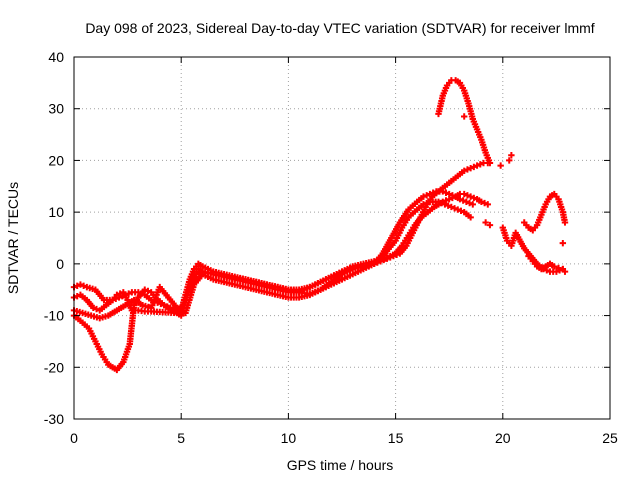  Describe the element at coordinates (13, 238) in the screenshot. I see `y-axis-label: SDTVAR / TECUs` at that location.